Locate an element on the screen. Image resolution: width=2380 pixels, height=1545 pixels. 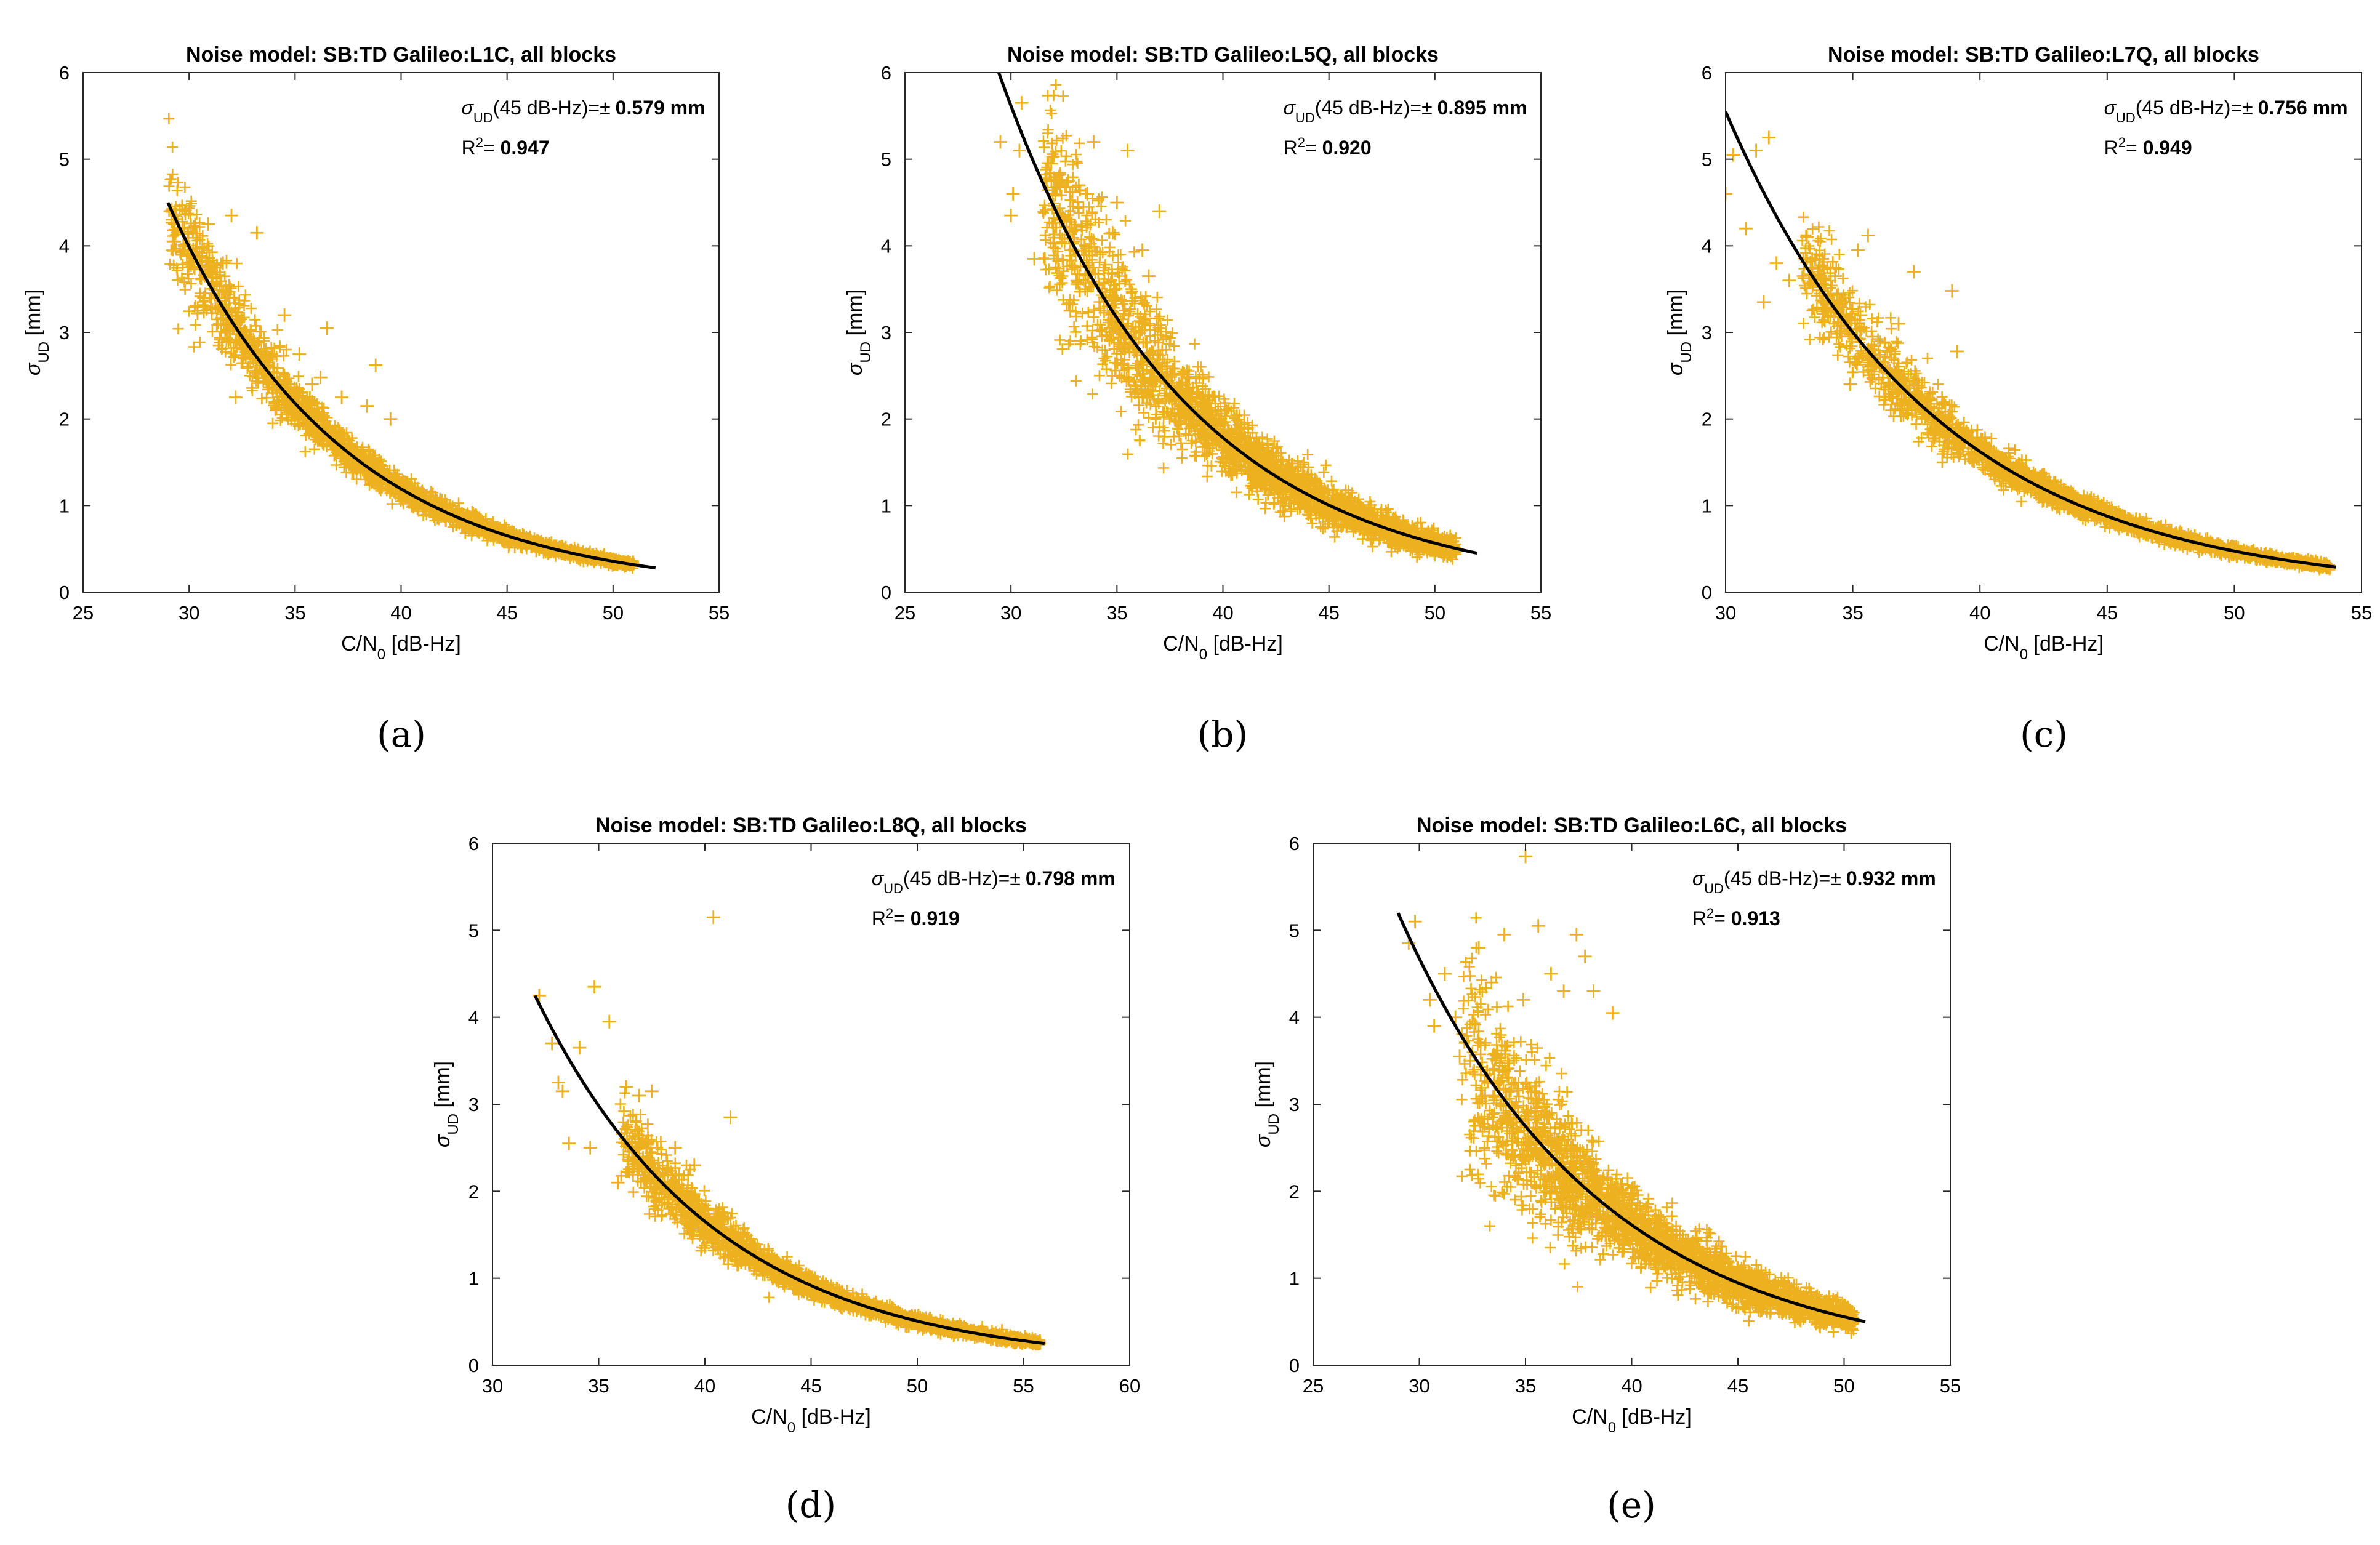
y-tick-label: 4 is located at coordinates (474, 1018).